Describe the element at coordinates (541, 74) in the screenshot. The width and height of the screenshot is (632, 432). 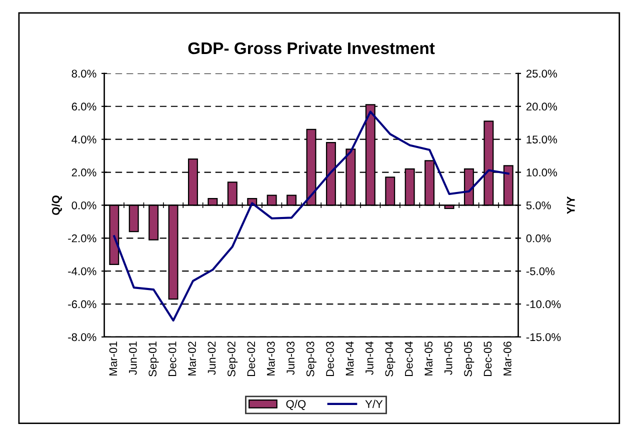
I see `y2-tick-label: 25.0%` at that location.